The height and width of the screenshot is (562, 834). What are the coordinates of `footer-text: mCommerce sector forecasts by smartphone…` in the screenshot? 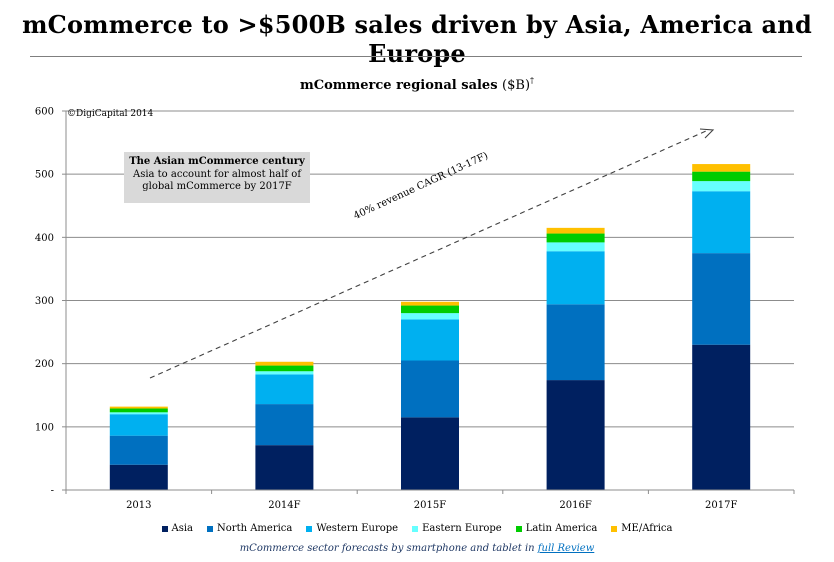 It's located at (388, 548).